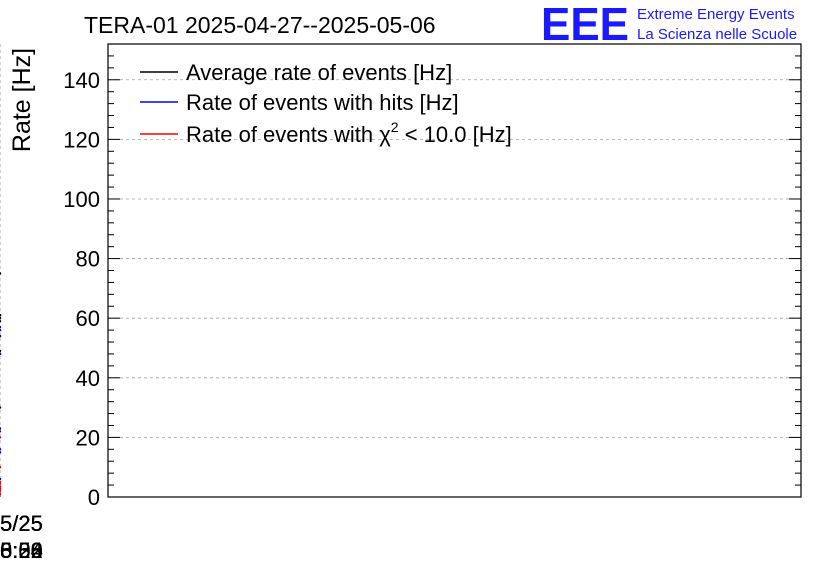 This screenshot has width=836, height=572. I want to click on x-tick-time: 00:58:32, so click(21, 550).